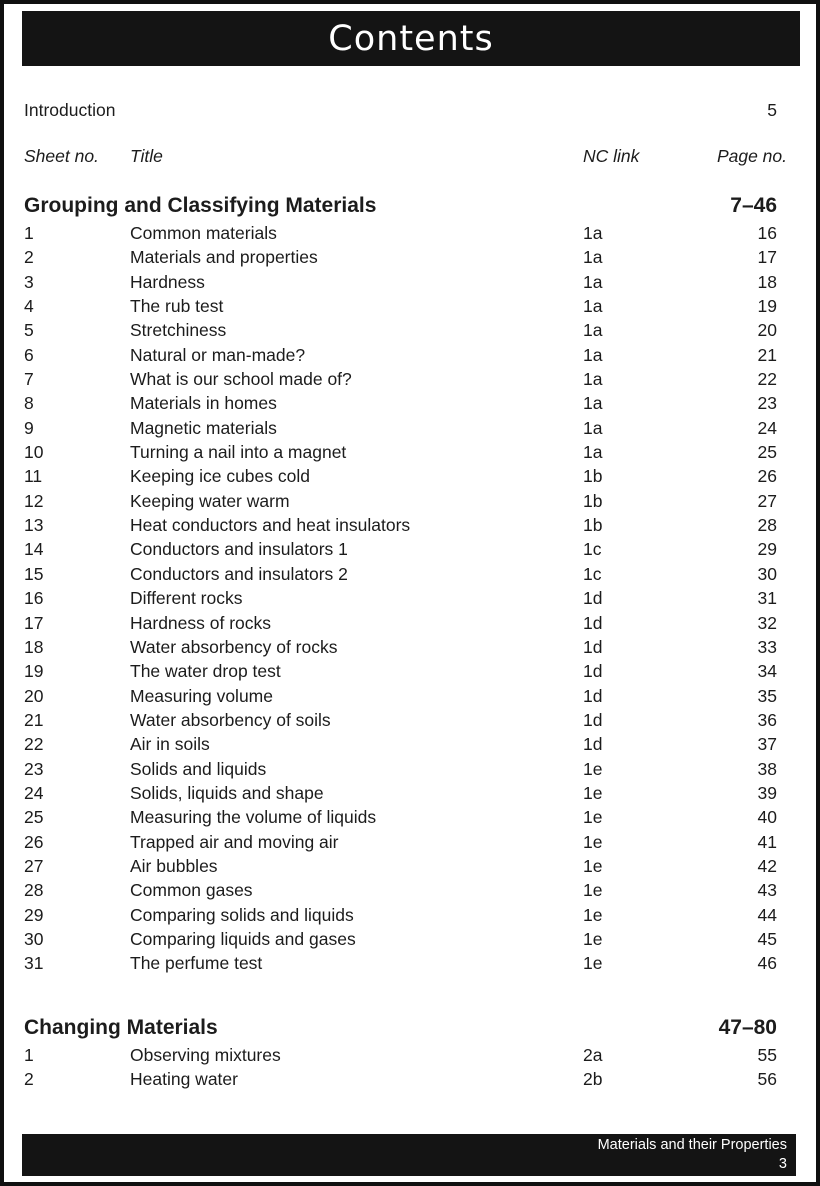 Image resolution: width=820 pixels, height=1186 pixels. I want to click on row-sheet-no: 17, so click(34, 622).